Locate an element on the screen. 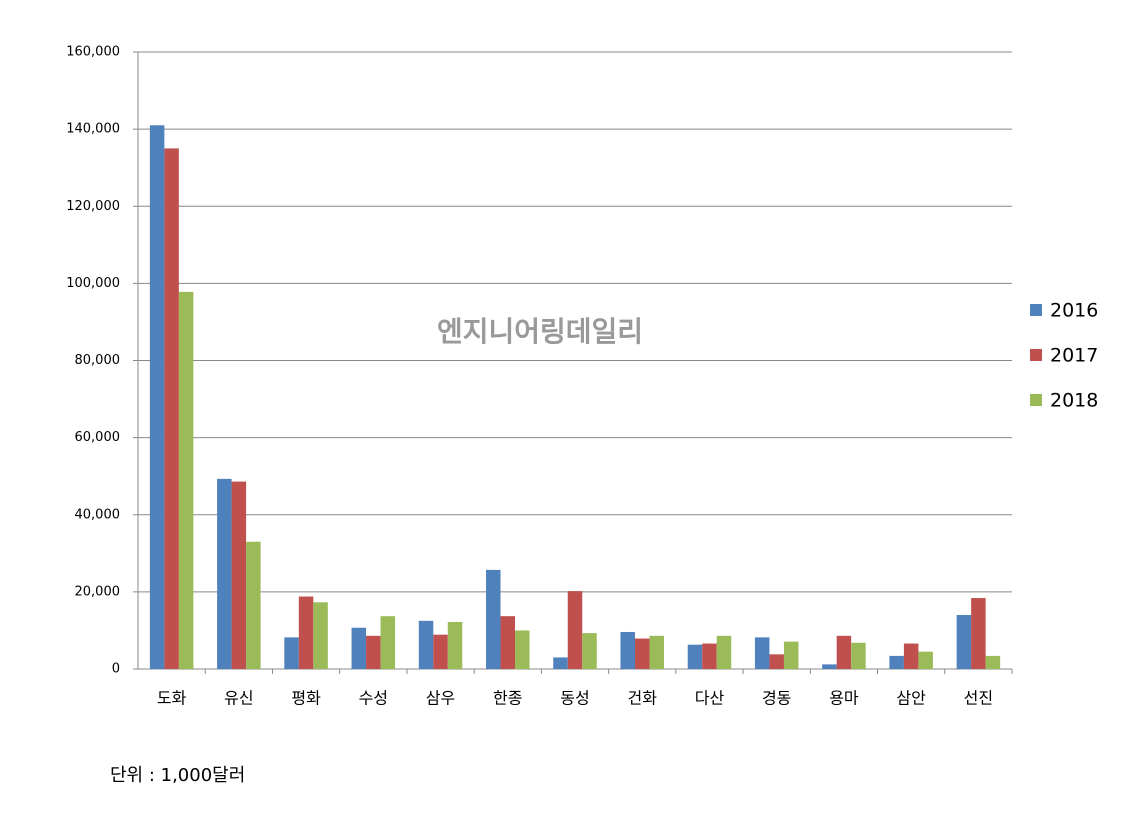  x-tick-label: 삼안 is located at coordinates (911, 698).